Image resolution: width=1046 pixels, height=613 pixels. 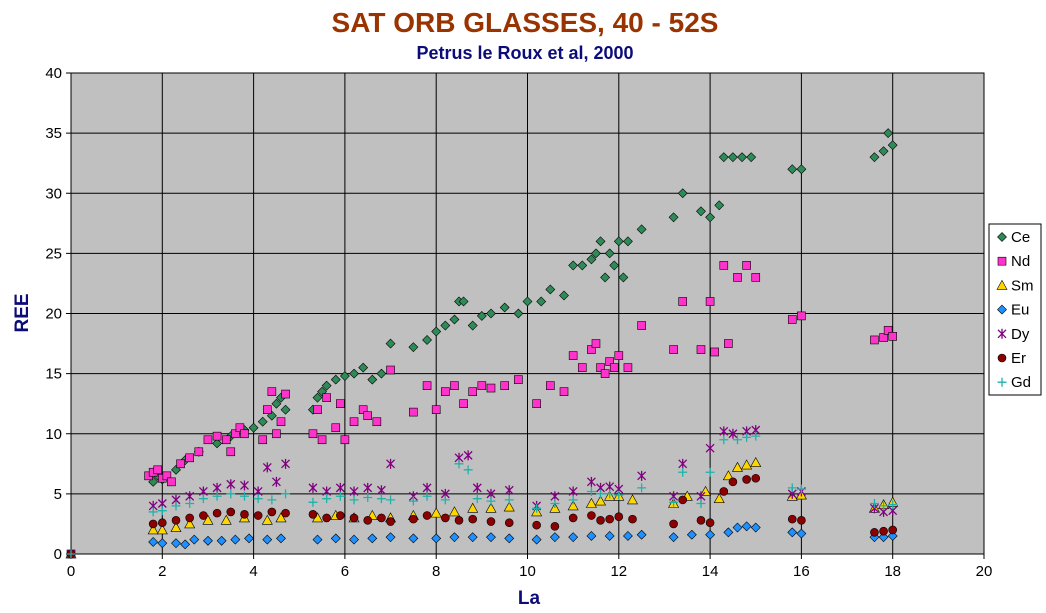 What do you see at coordinates (253, 571) in the screenshot?
I see `x-tick-label: 4` at bounding box center [253, 571].